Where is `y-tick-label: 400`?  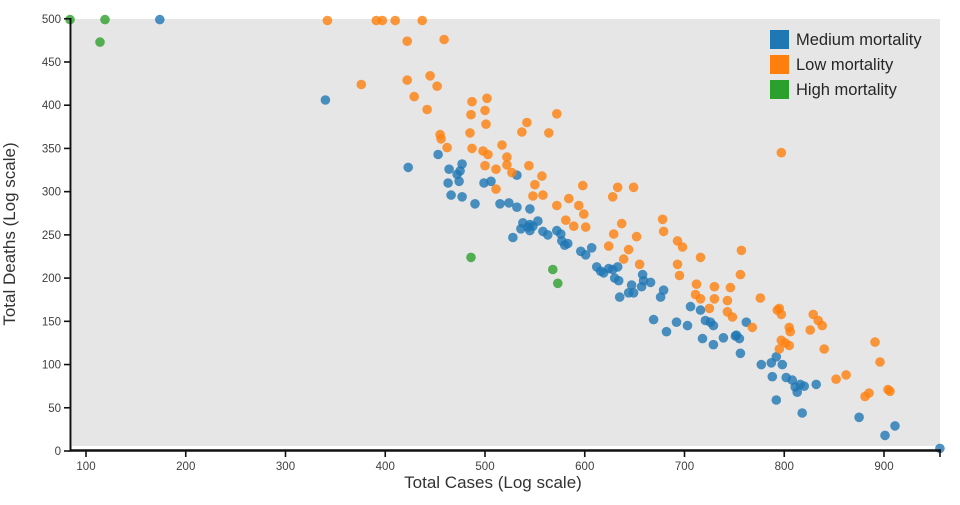
y-tick-label: 400 is located at coordinates (51, 106).